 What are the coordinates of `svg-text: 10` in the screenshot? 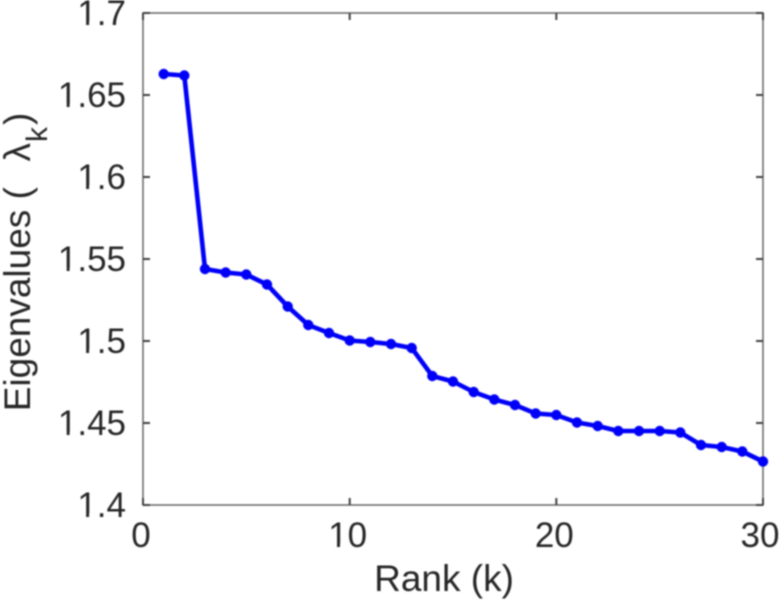 It's located at (347, 535).